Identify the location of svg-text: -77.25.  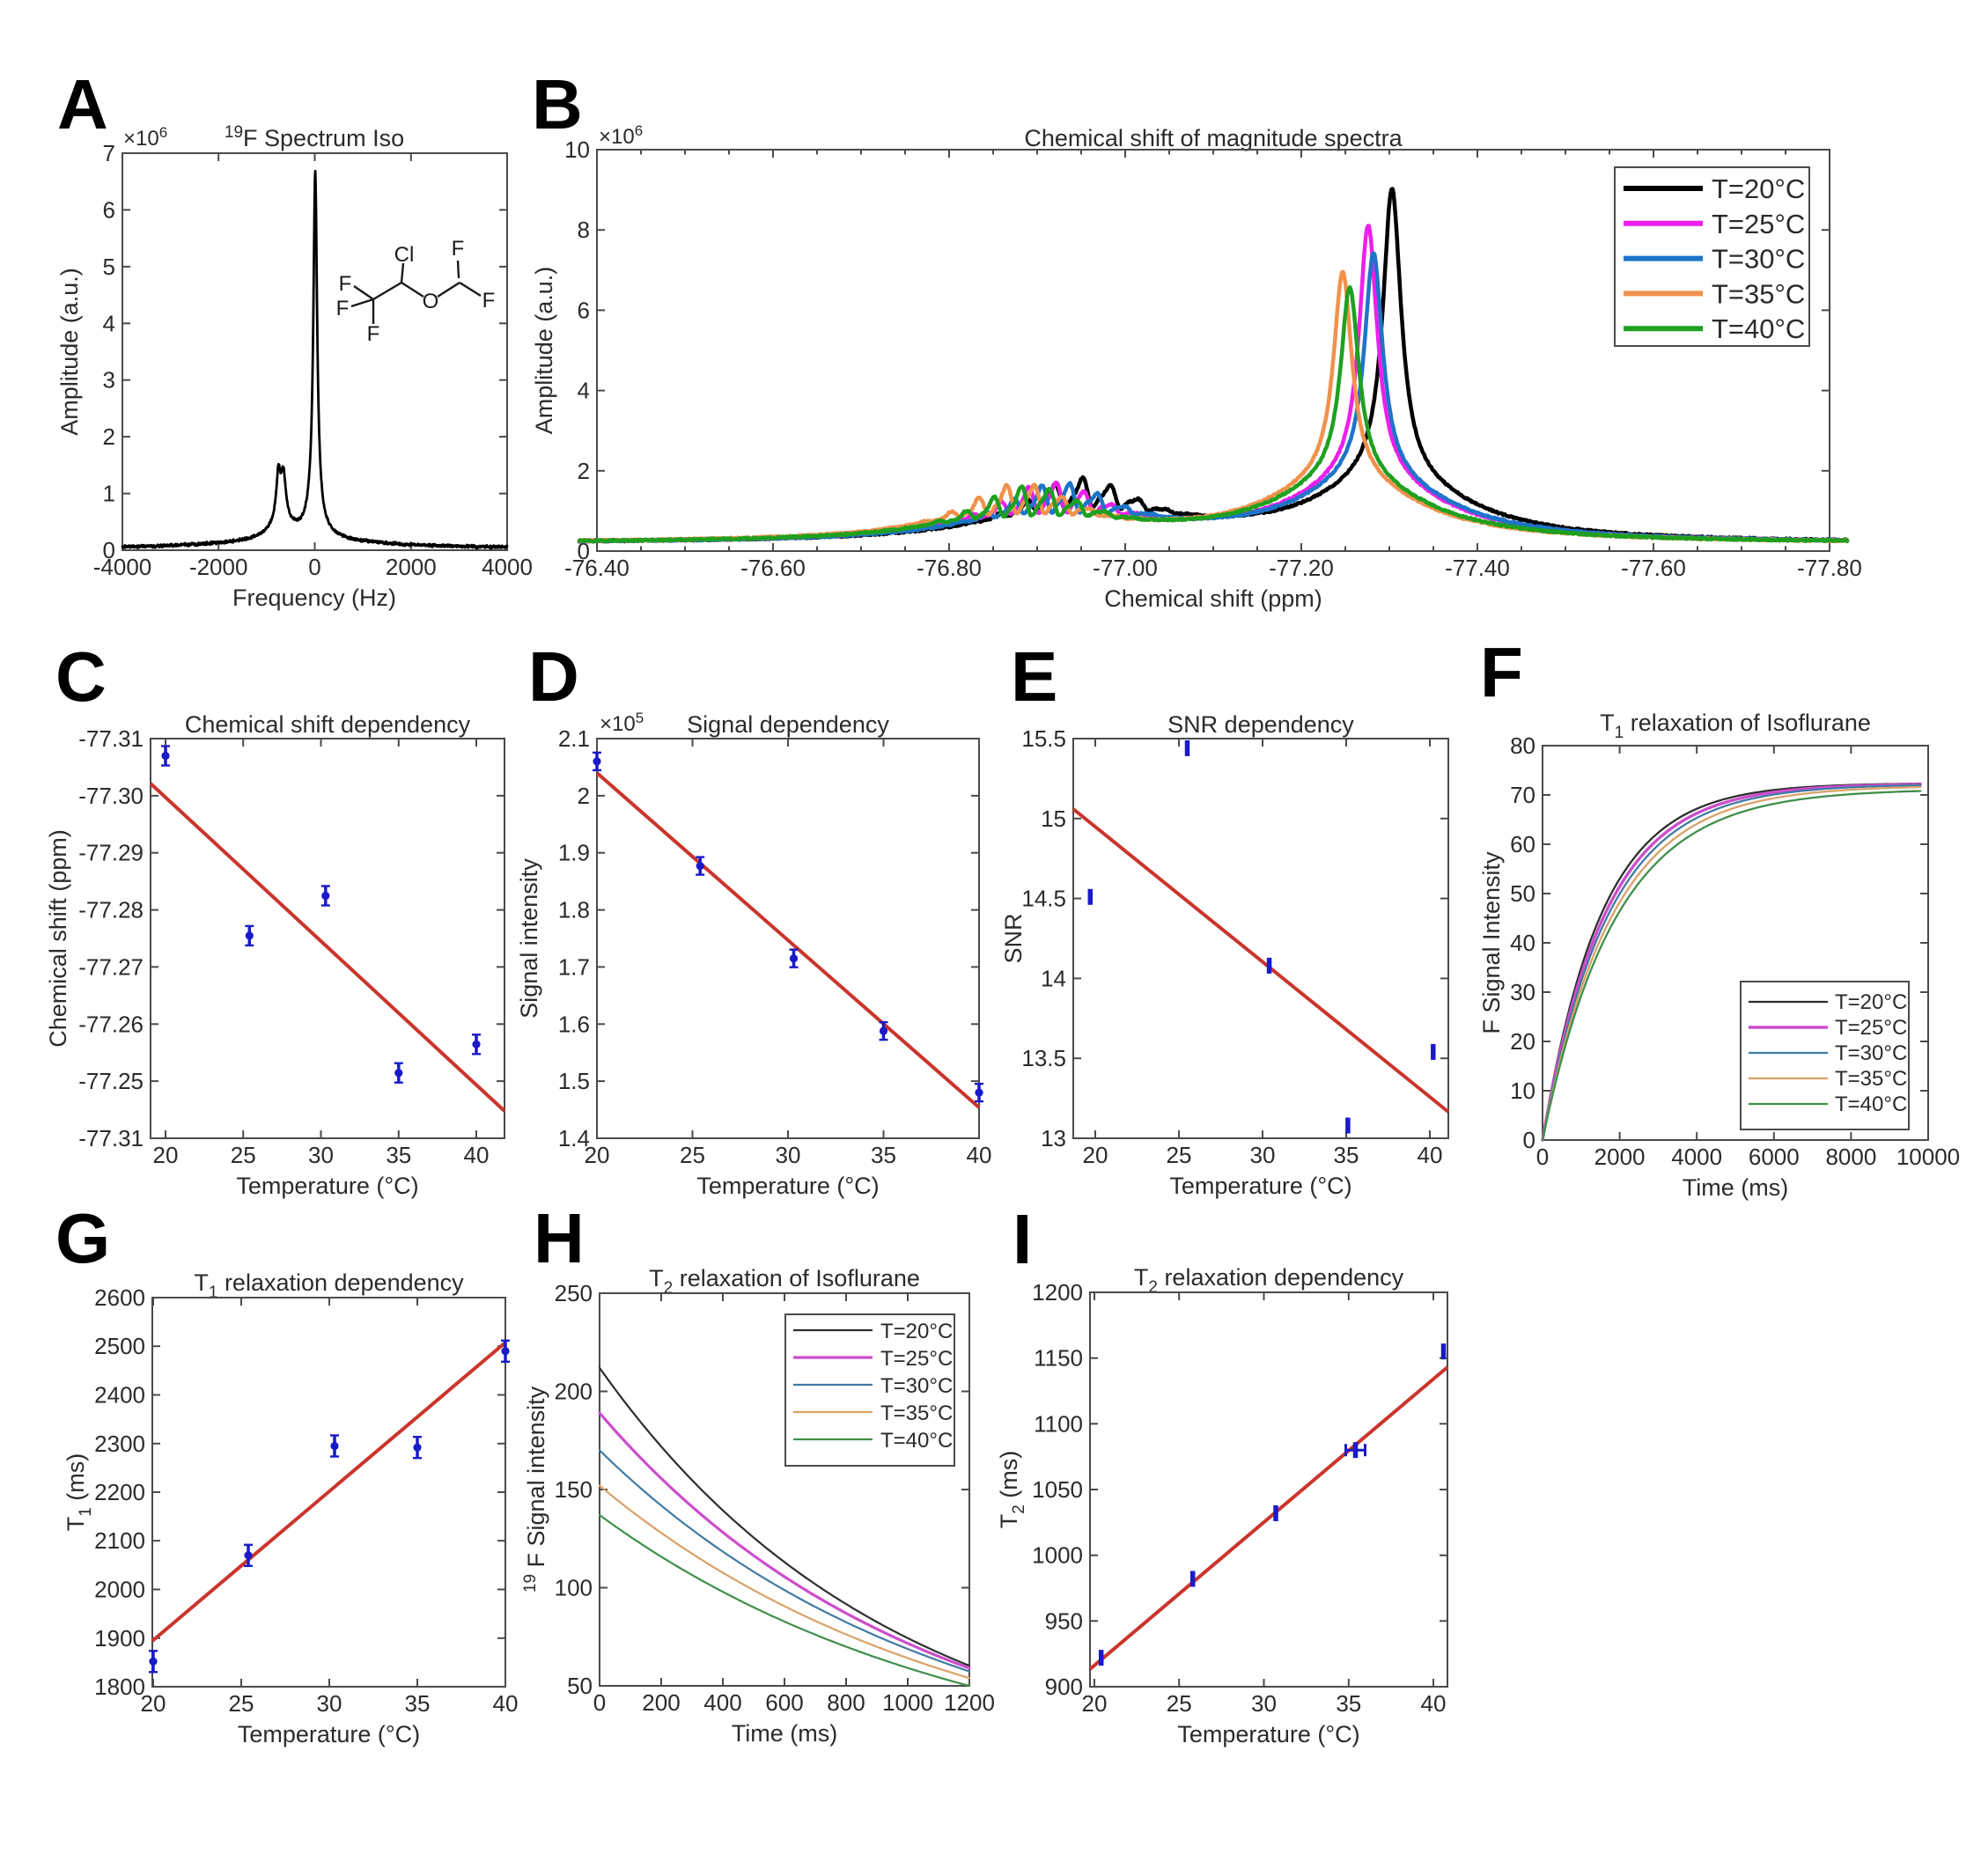
(111, 1081).